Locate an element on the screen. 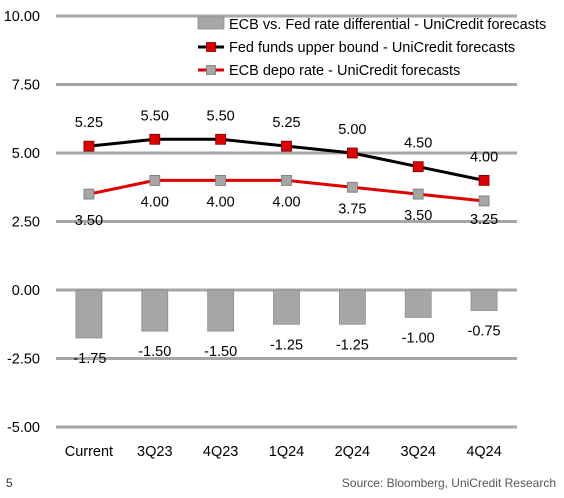  x-axis-ticks: Current 3Q23 4Q23 1Q24 2Q24 3Q24 4Q24 is located at coordinates (283, 452).